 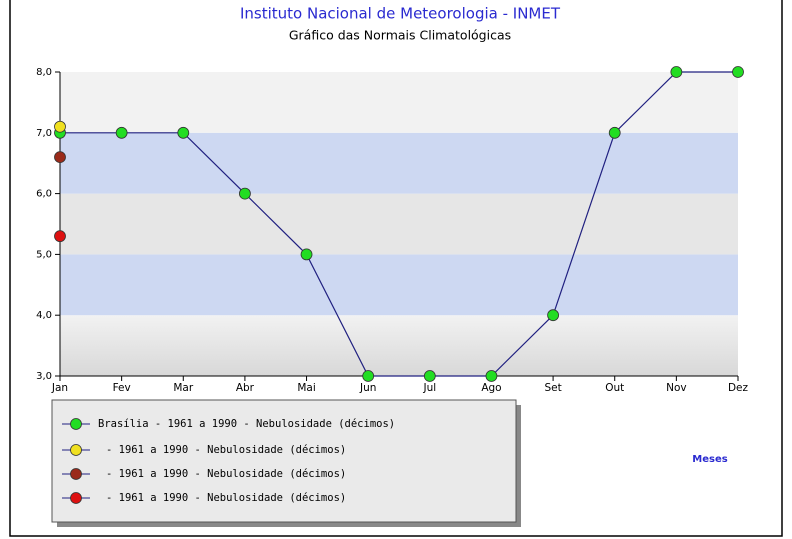 What do you see at coordinates (44, 72) in the screenshot?
I see `y-tick-label: 8,0` at bounding box center [44, 72].